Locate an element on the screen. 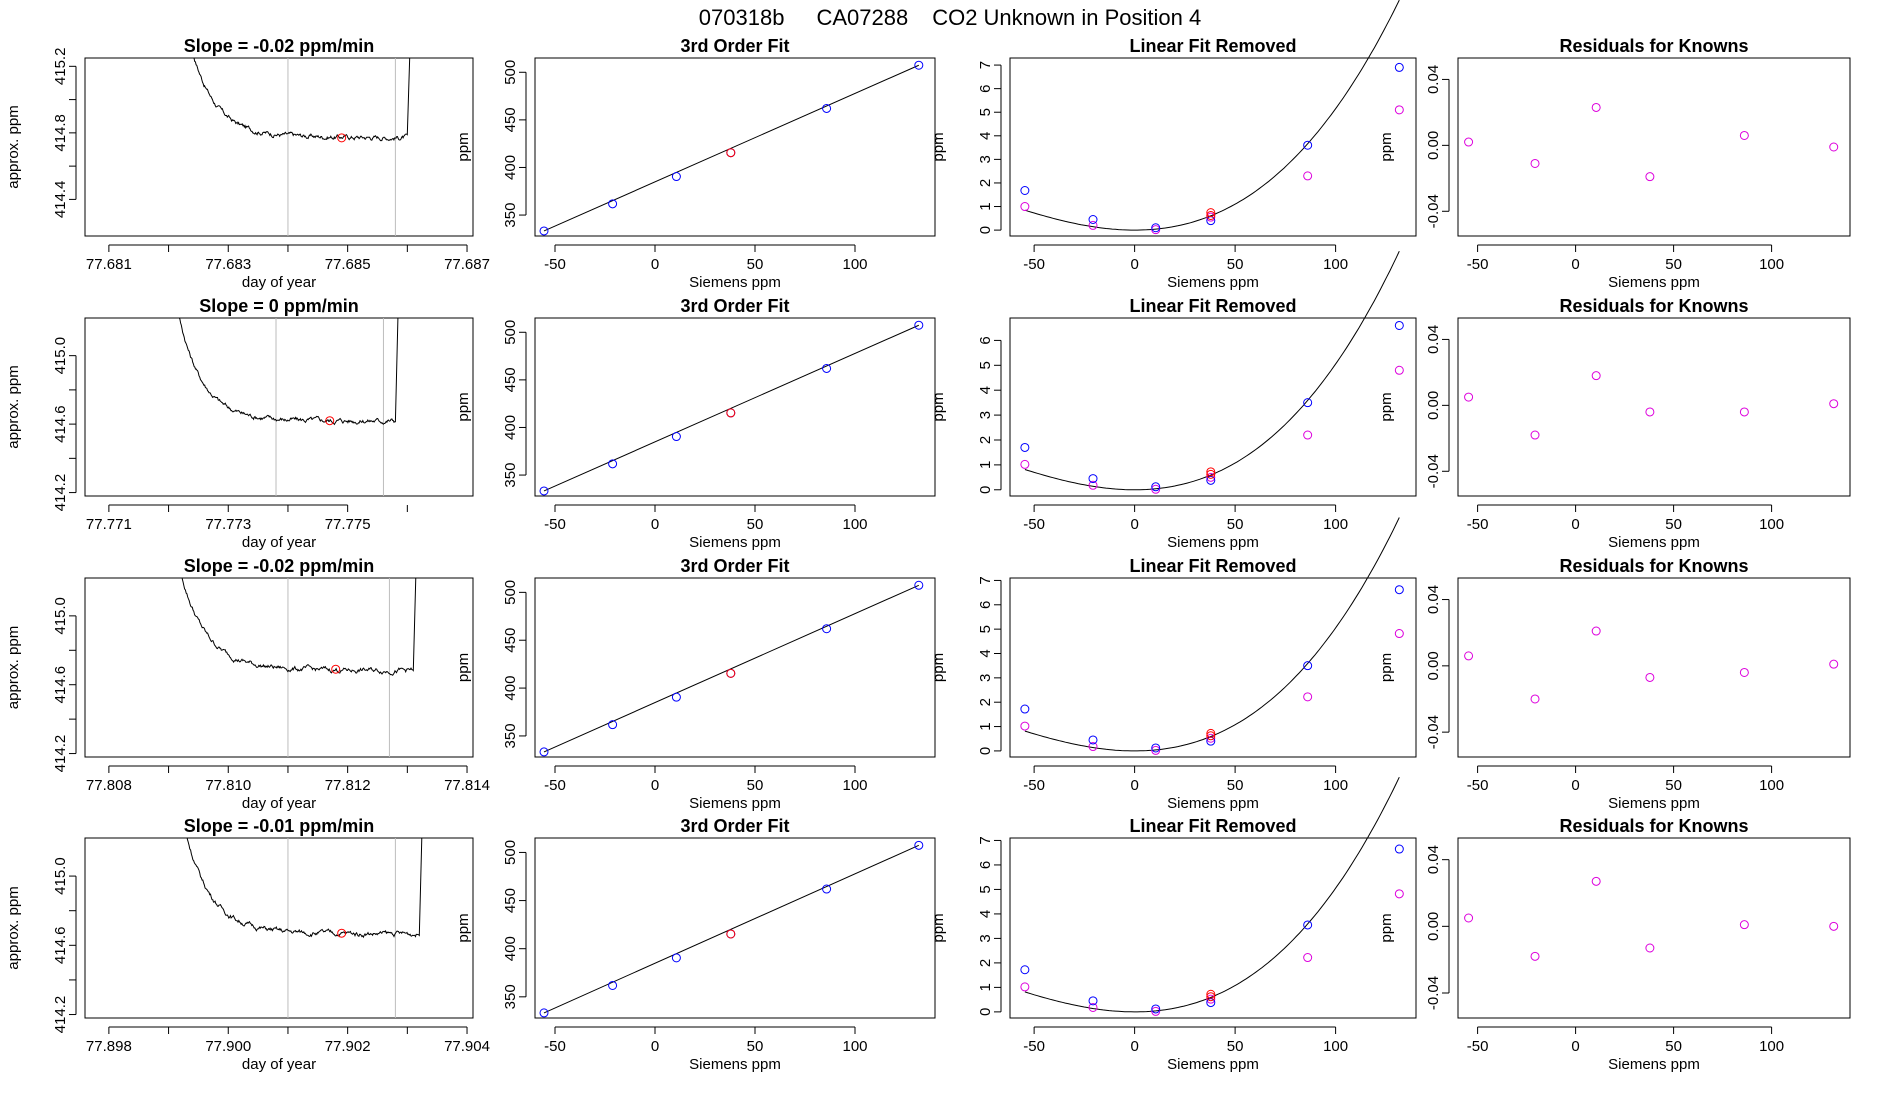 The image size is (1900, 1105). x-tick-label: 77.812 is located at coordinates (348, 785).